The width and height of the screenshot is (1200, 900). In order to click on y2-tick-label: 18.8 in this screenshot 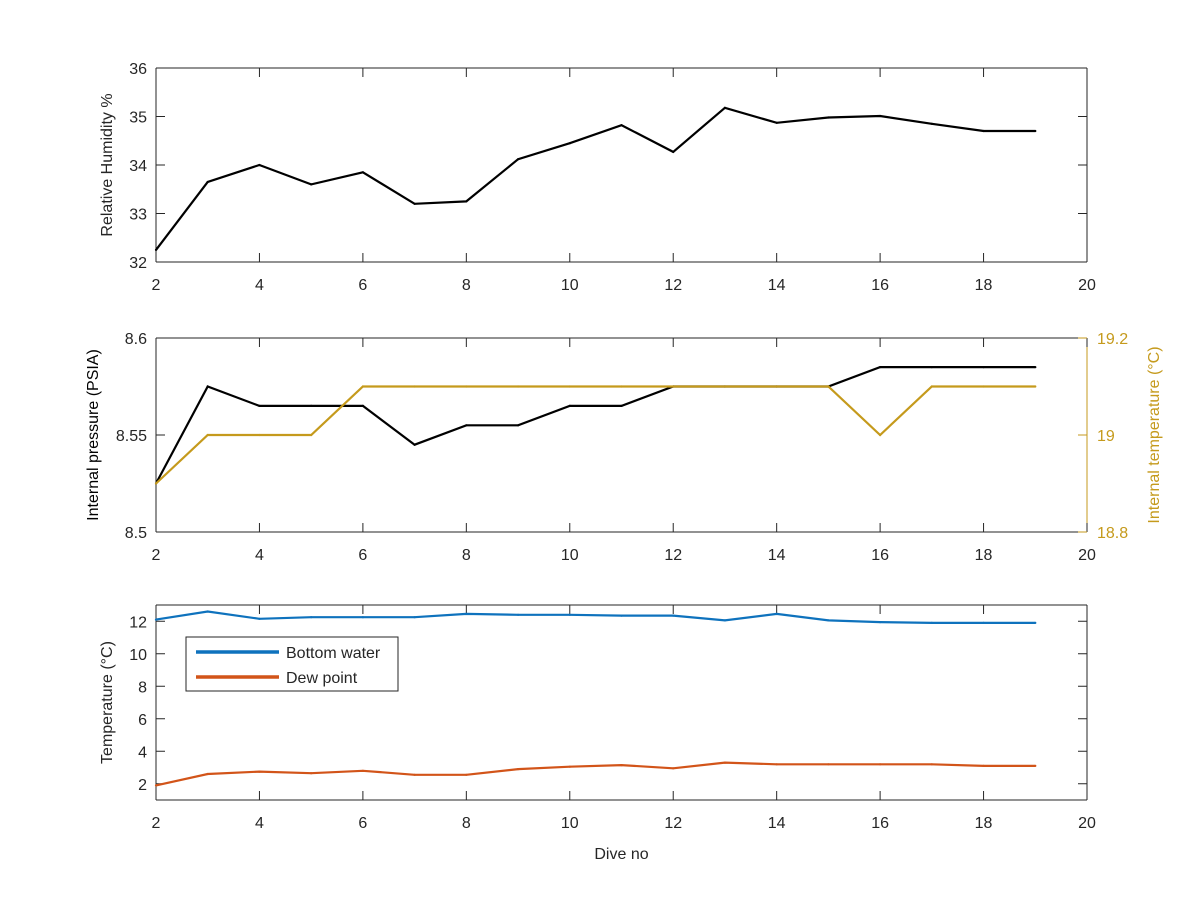, I will do `click(1112, 533)`.